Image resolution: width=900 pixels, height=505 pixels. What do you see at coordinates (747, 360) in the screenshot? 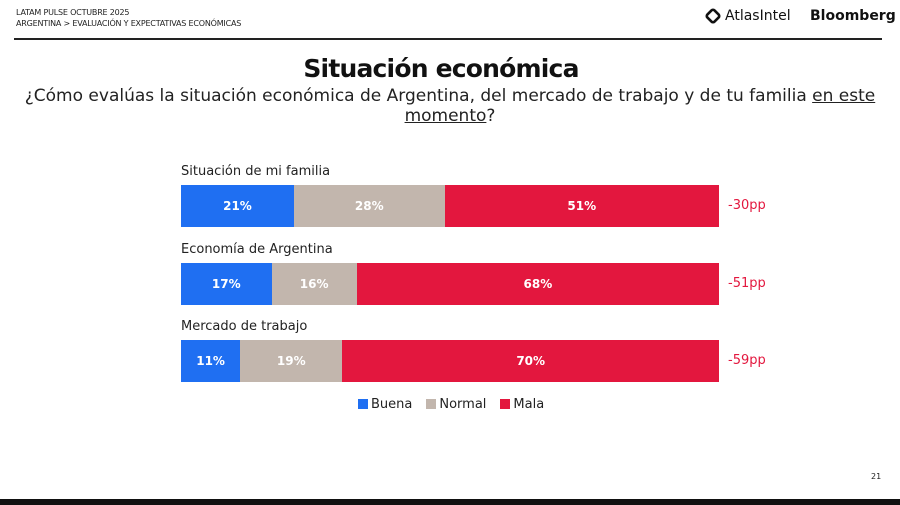
I see `net-label: -59pp` at bounding box center [747, 360].